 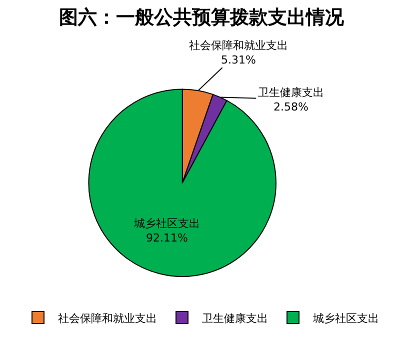 What do you see at coordinates (345, 318) in the screenshot?
I see `legend-label: 城乡社区支出` at bounding box center [345, 318].